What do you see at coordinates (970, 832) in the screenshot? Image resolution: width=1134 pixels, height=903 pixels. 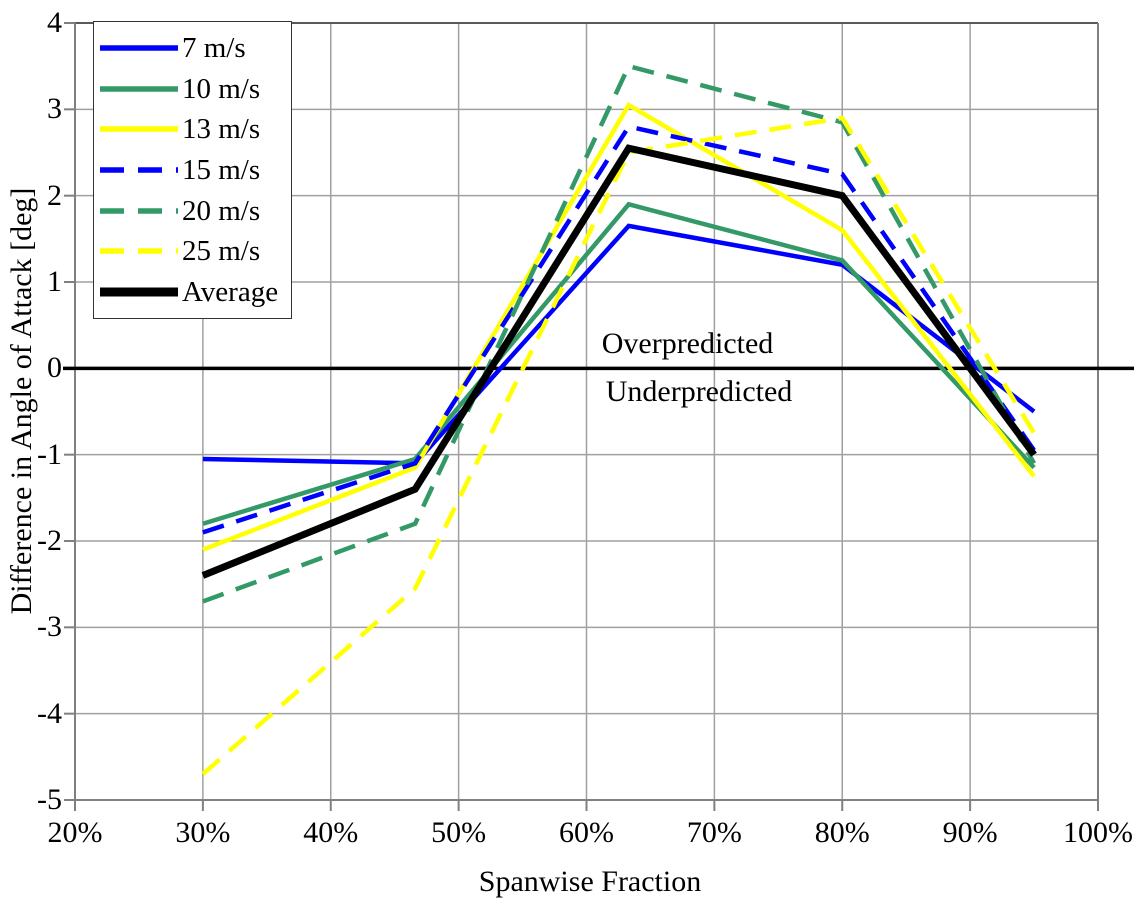 I see `x-tick-label: 90%` at bounding box center [970, 832].